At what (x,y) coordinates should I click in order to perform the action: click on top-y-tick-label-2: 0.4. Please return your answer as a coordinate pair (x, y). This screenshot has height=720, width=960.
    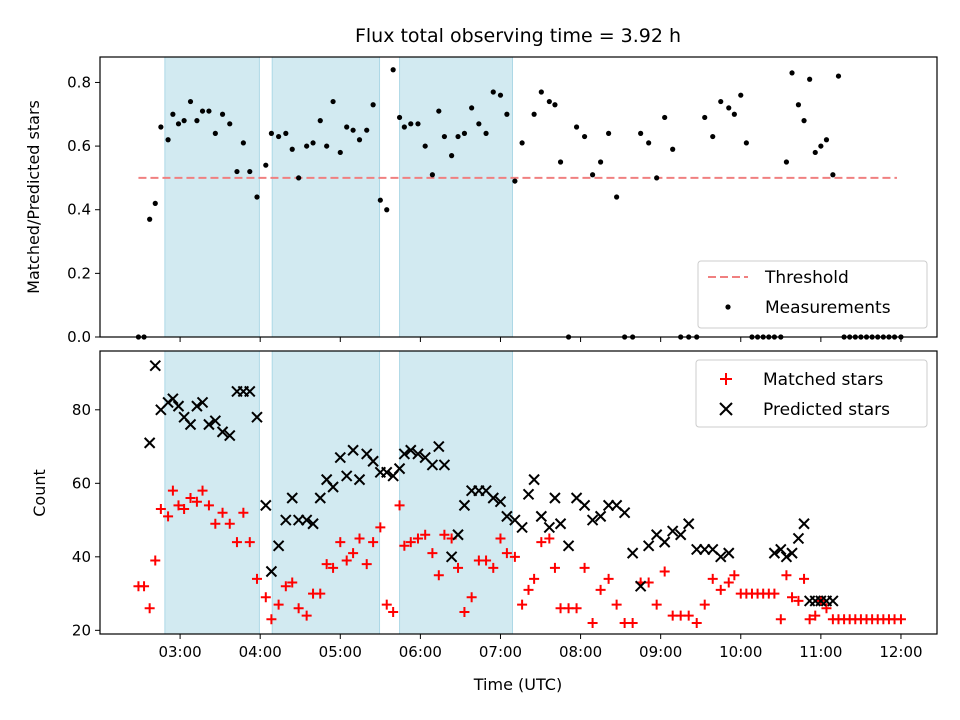
    Looking at the image, I should click on (79, 210).